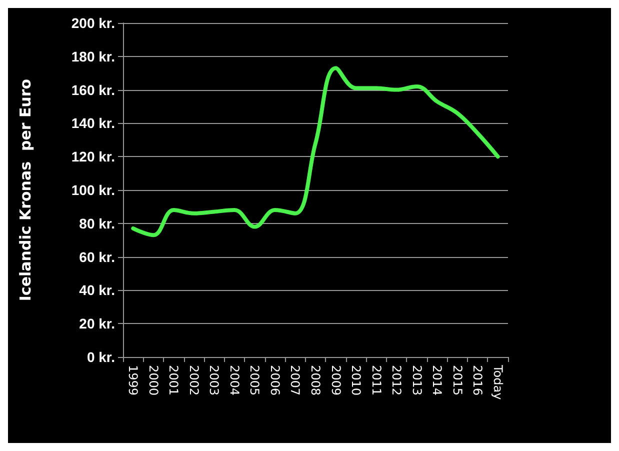  Describe the element at coordinates (133, 380) in the screenshot. I see `x-tick-label: 1999` at that location.